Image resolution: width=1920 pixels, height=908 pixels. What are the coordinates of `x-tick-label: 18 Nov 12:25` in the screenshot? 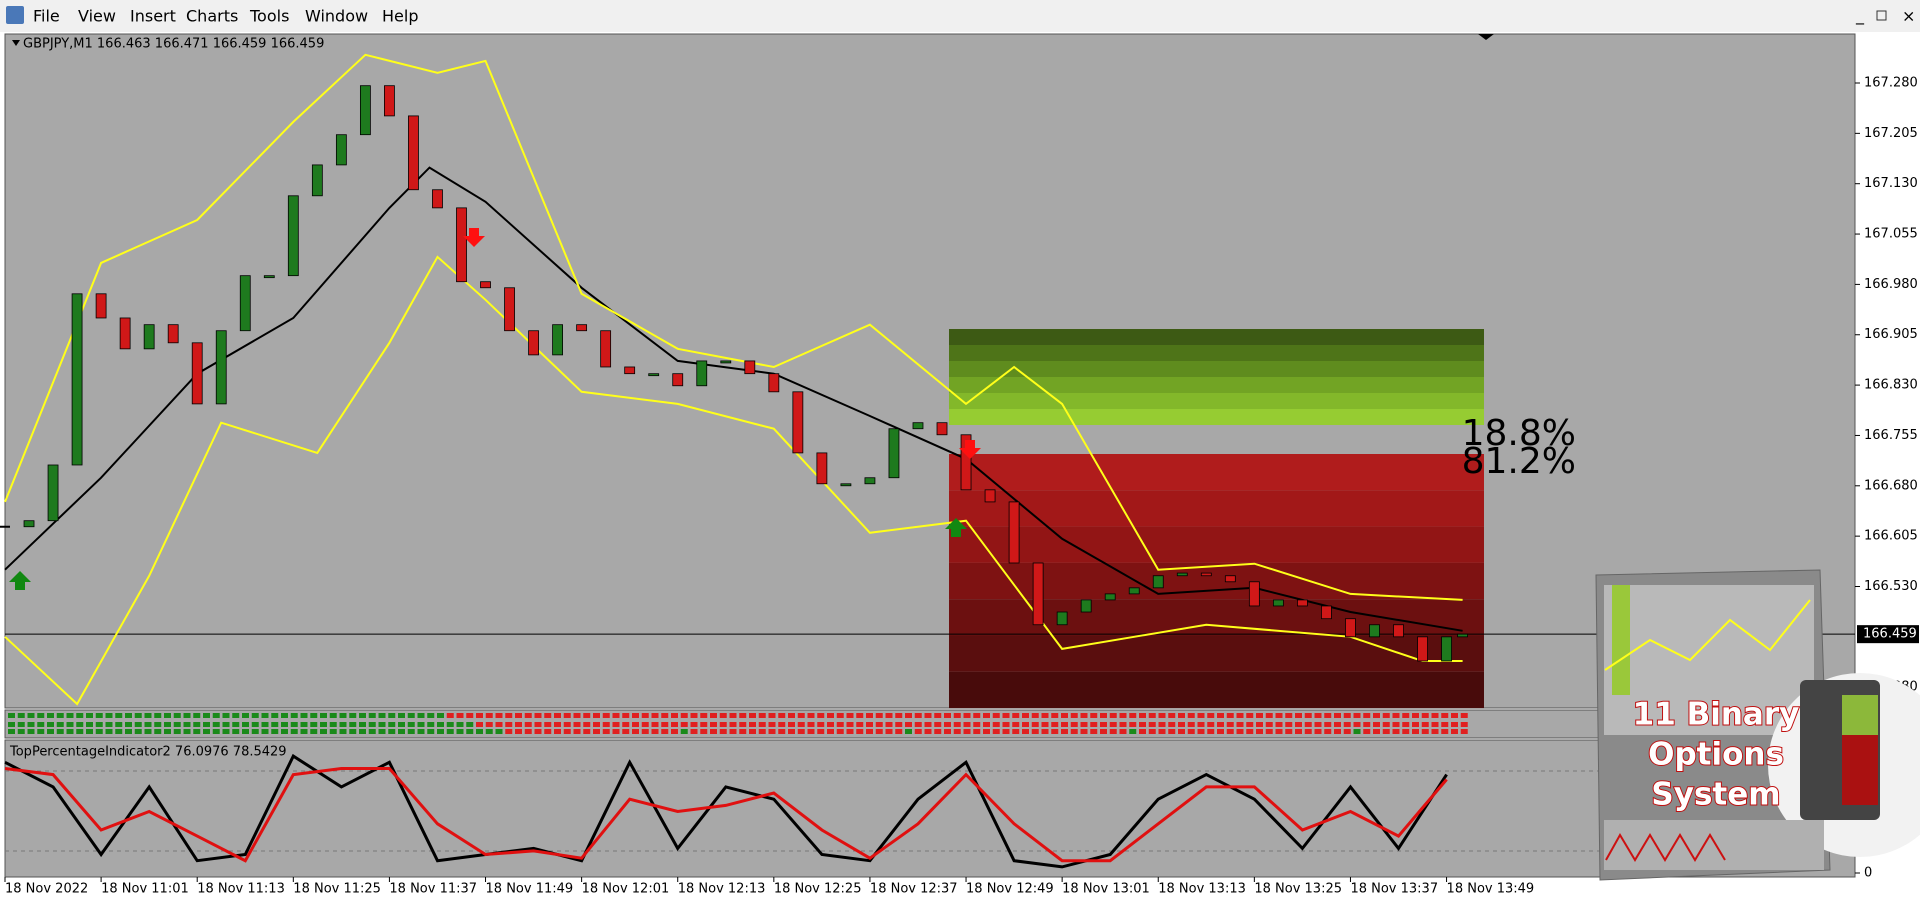 It's located at (818, 889).